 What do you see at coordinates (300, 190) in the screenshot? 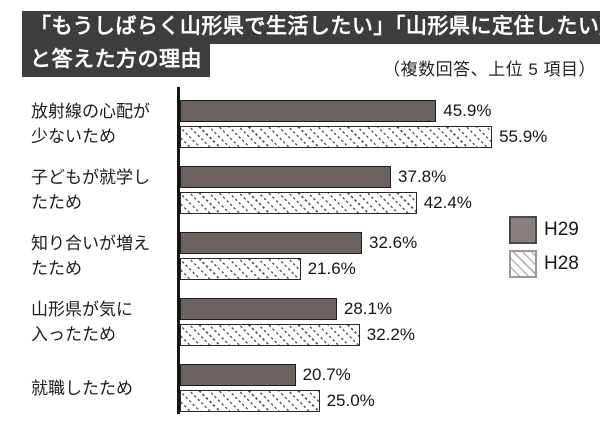
I see `category-row: 子どもが就学し たため 37.8% 42.4%` at bounding box center [300, 190].